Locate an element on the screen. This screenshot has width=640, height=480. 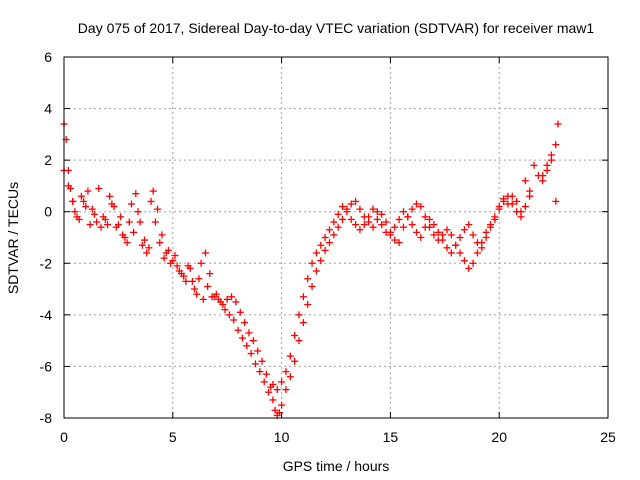
y-tick-label: 0 is located at coordinates (48, 212).